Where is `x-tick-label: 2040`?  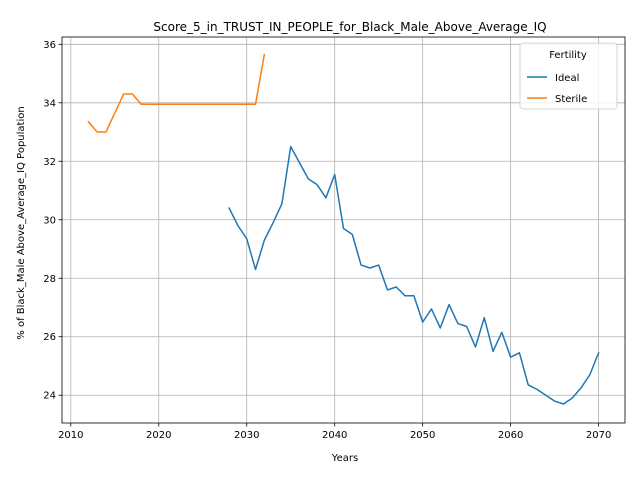 x-tick-label: 2040 is located at coordinates (334, 435).